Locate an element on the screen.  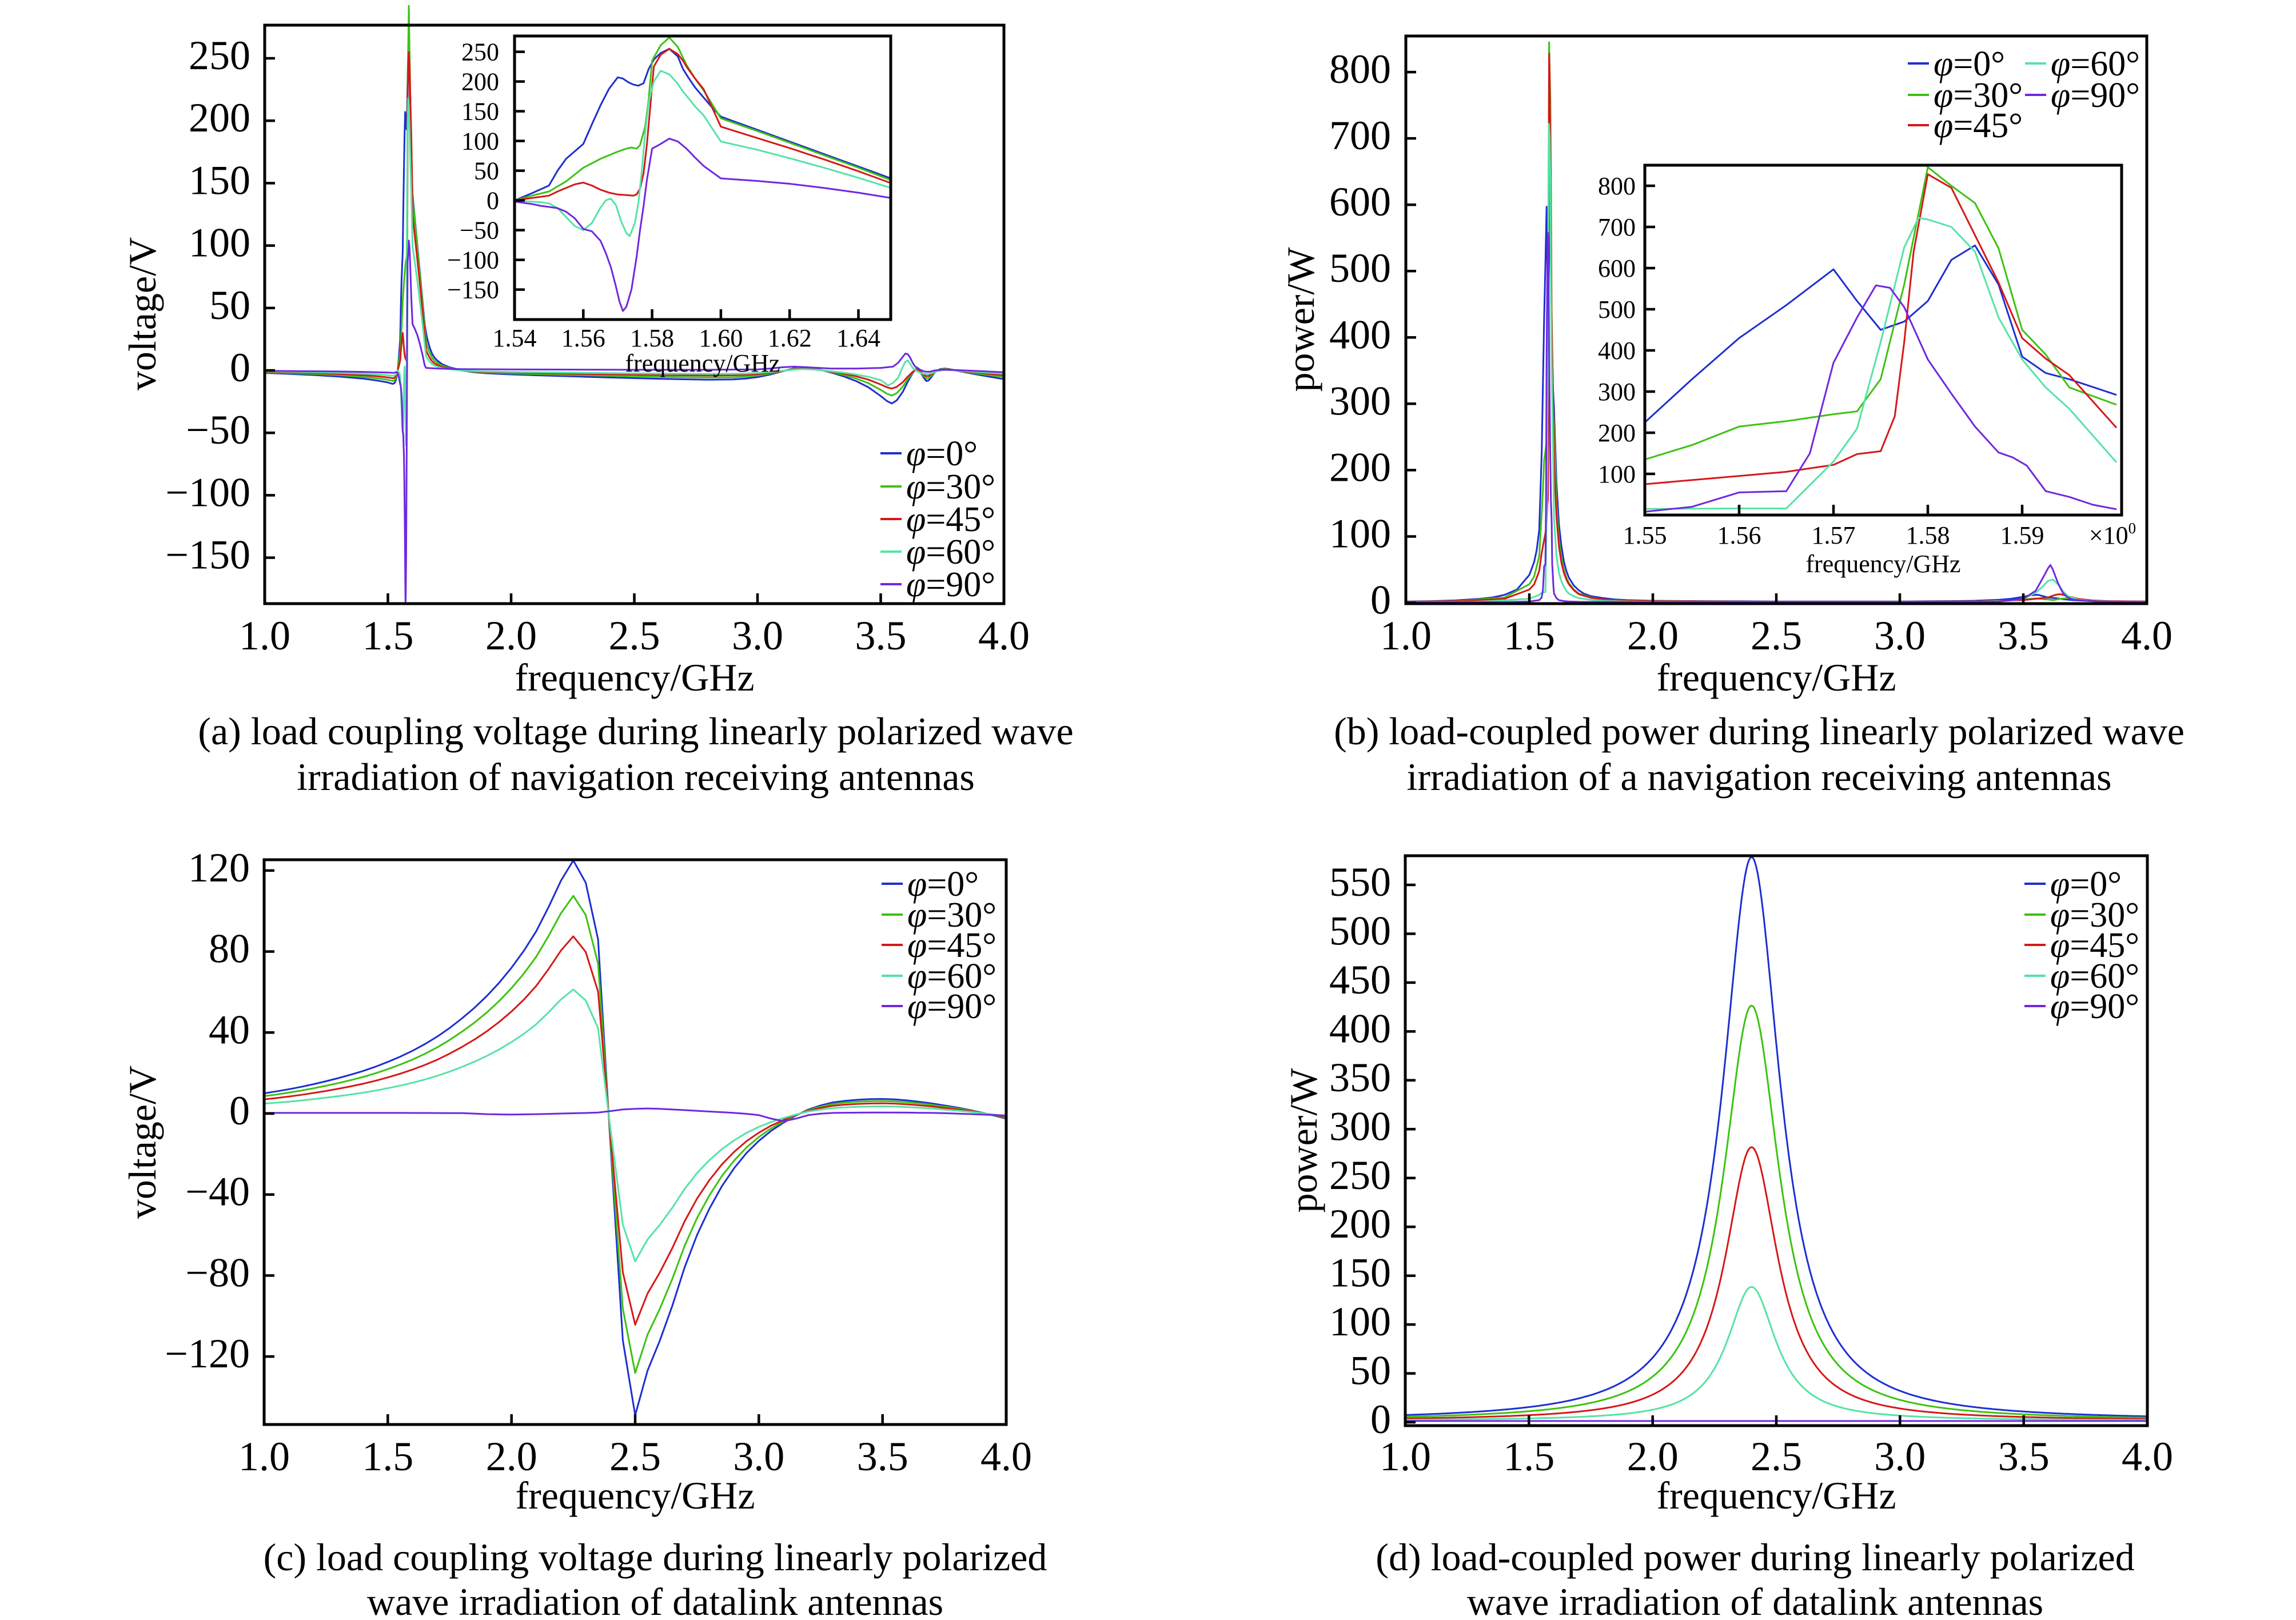
svg-text: 1.57 is located at coordinates (1834, 535).